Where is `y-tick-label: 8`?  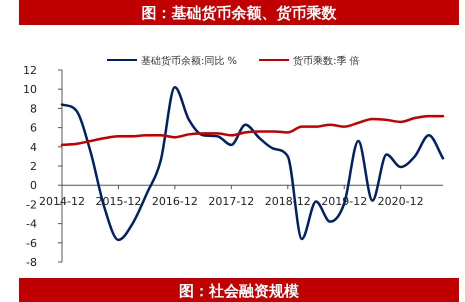 y-tick-label: 8 is located at coordinates (33, 109).